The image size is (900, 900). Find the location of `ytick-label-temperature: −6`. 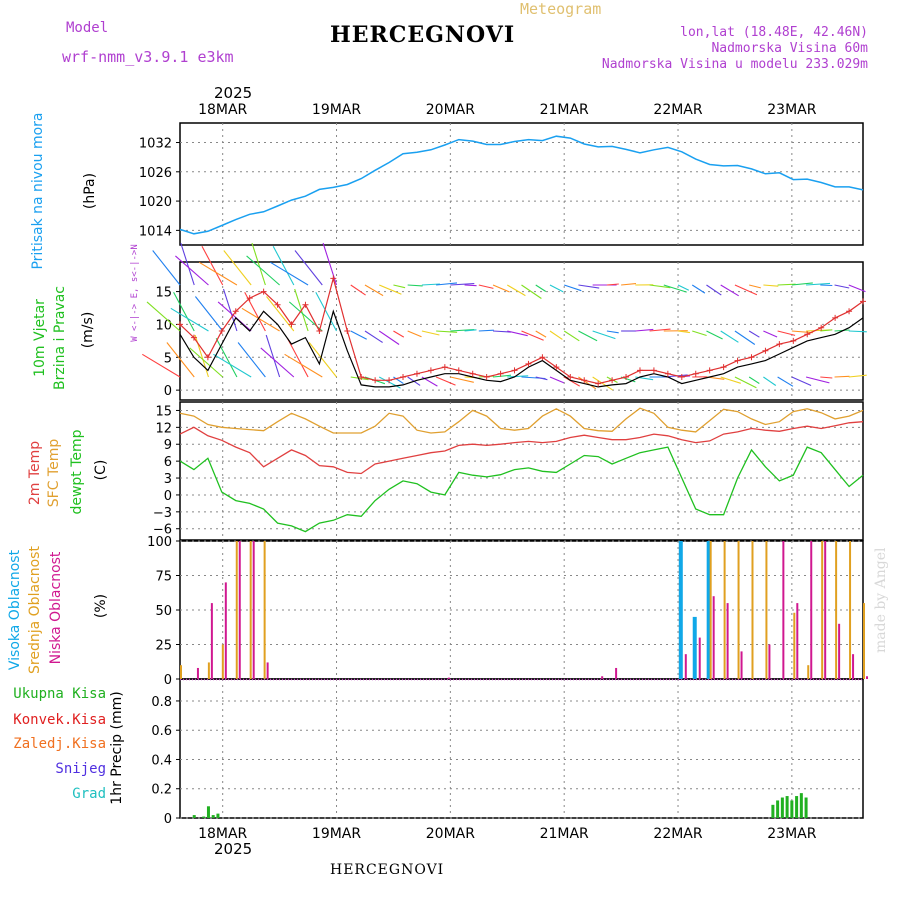

ytick-label-temperature: −6 is located at coordinates (162, 530).